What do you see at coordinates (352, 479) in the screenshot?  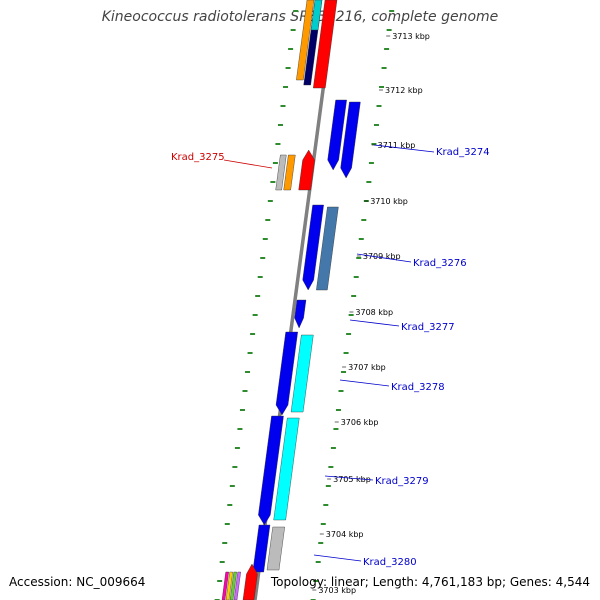 I see `ruler-label: 3705 kbp` at bounding box center [352, 479].